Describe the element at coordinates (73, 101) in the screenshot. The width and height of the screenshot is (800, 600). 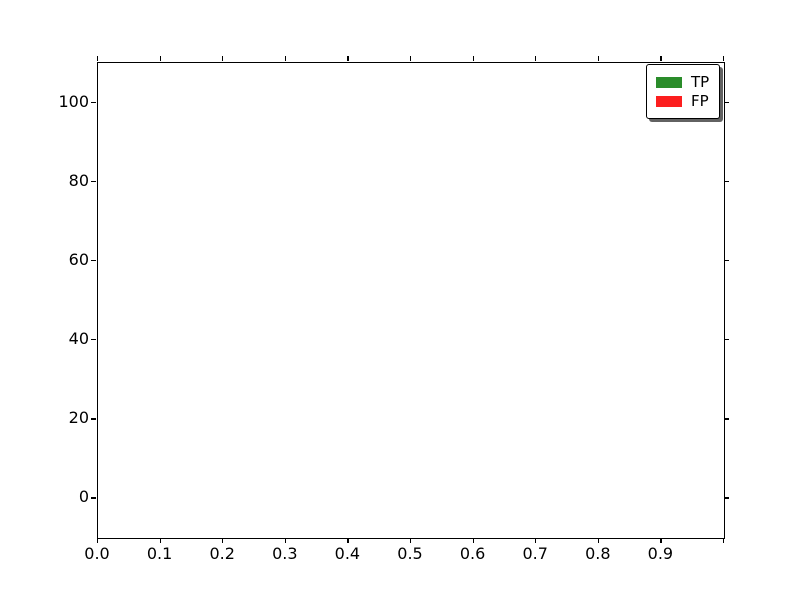
I see `y-tick-label: 100` at that location.